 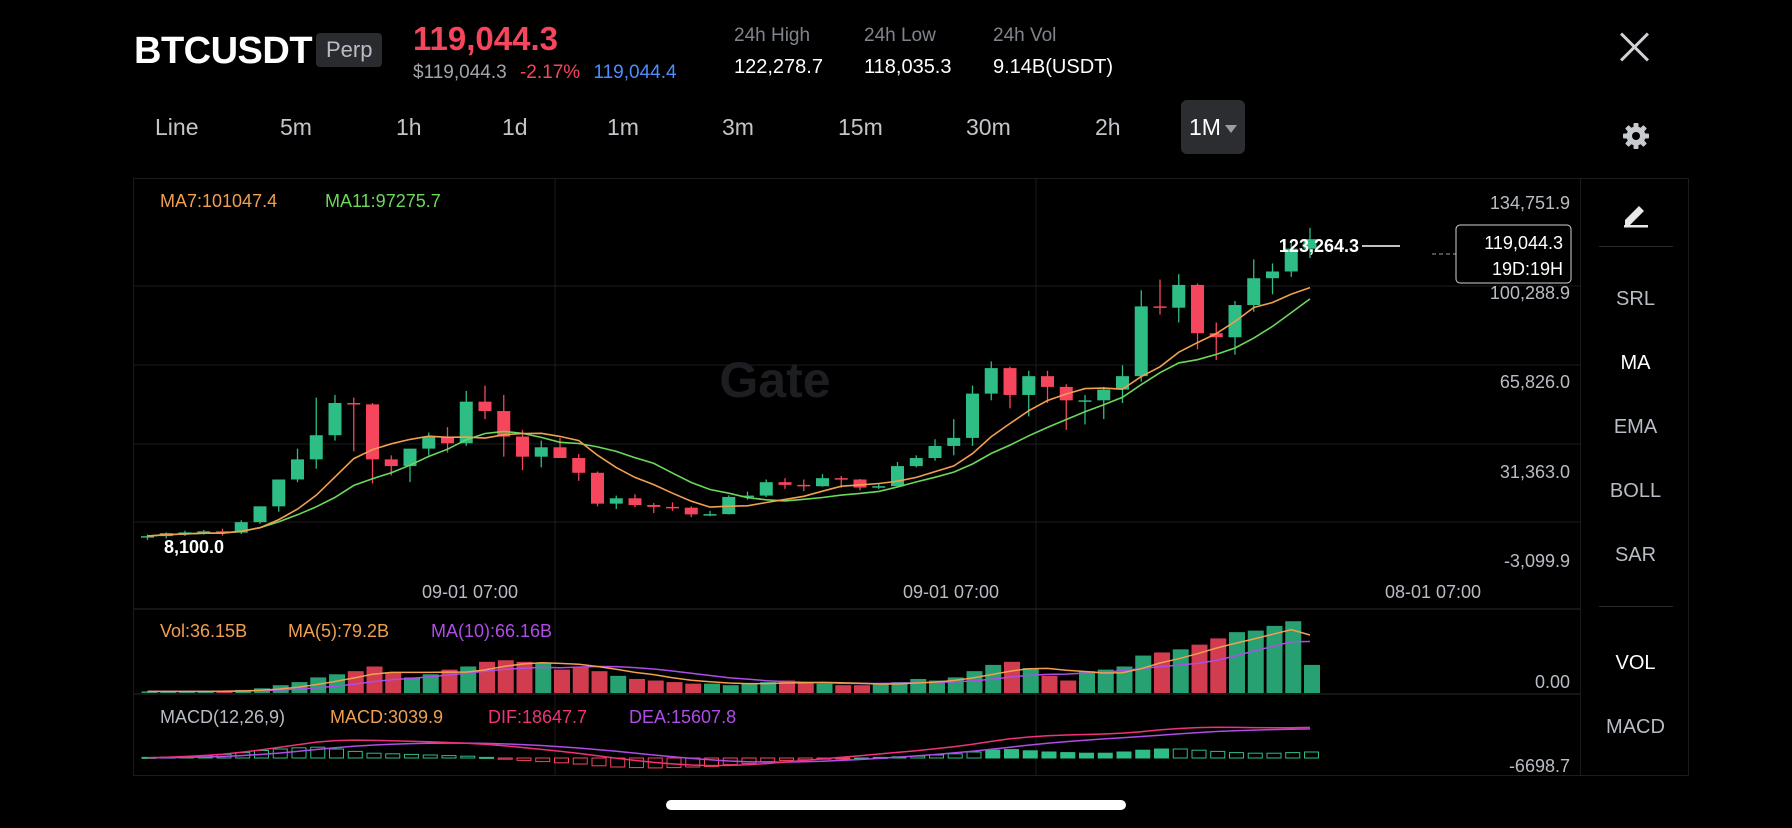 I want to click on symbol-title: BTCUSDT, so click(x=223, y=51).